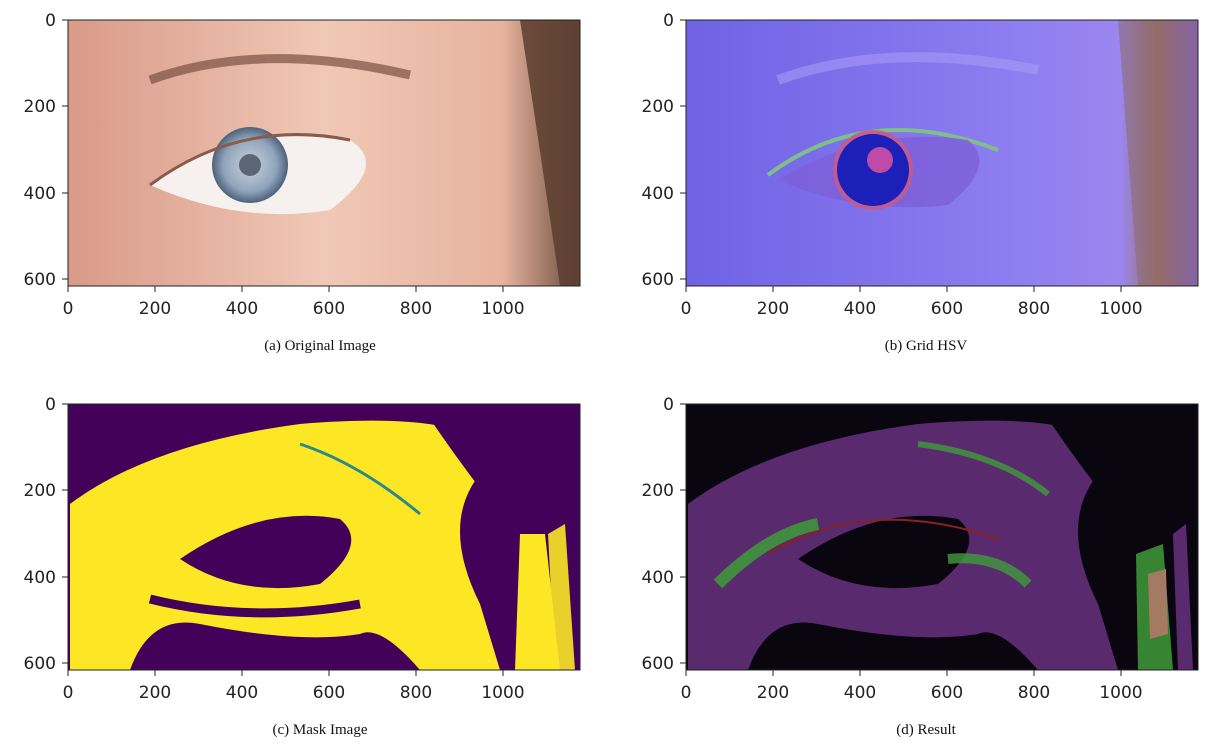  I want to click on caption-mask-image: (c) Mask Image, so click(320, 730).